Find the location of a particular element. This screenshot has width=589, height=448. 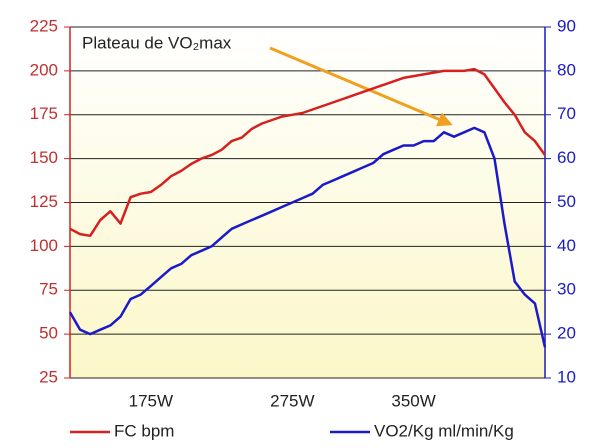

y-tick-label: 200 is located at coordinates (44, 69).